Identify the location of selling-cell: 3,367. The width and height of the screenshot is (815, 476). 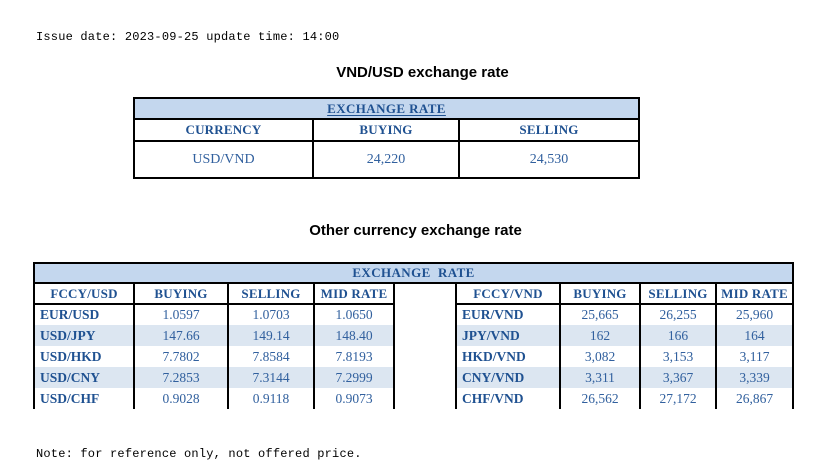
(678, 377).